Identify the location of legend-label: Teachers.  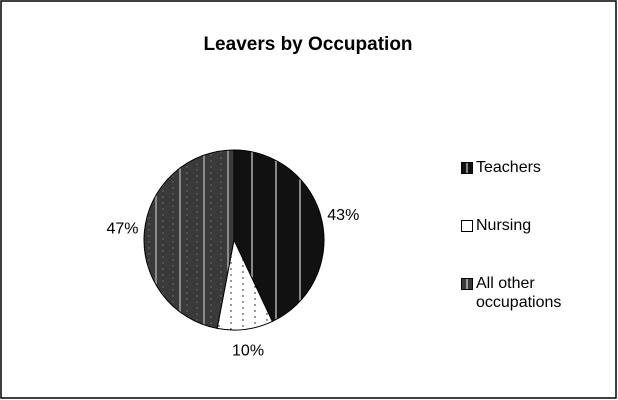
(508, 167).